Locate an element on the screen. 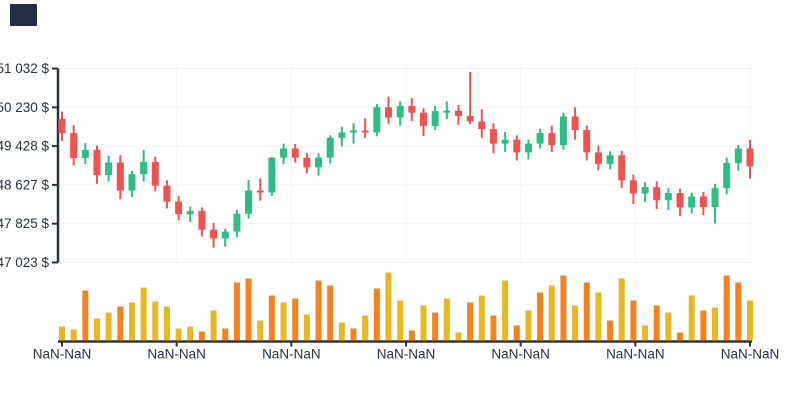 The image size is (800, 400). y-tick-label: 50 230 $ is located at coordinates (24, 107).